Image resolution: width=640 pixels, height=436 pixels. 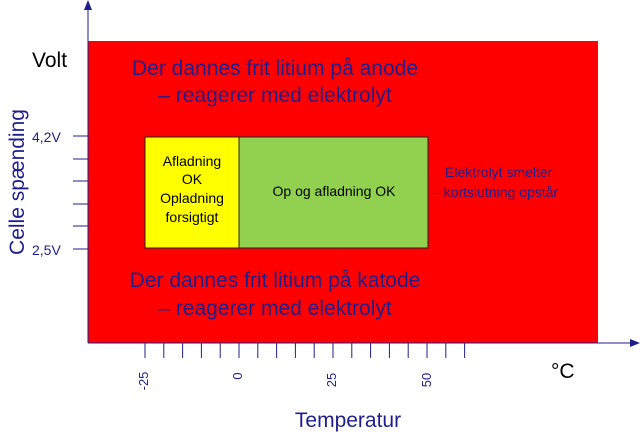 I want to click on y-axis-title: Celle spænding, so click(x=17, y=182).